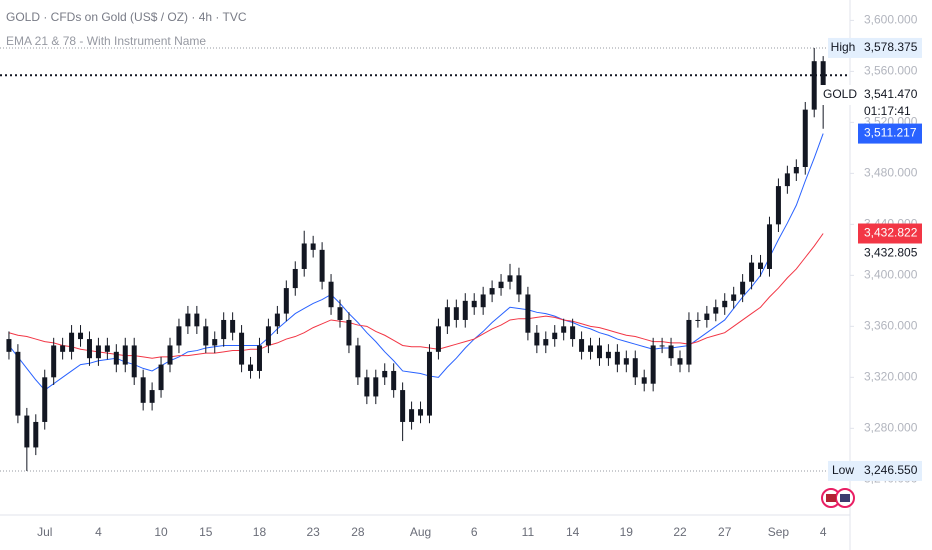  What do you see at coordinates (891, 427) in the screenshot?
I see `y-tick-label: 3,280.000` at bounding box center [891, 427].